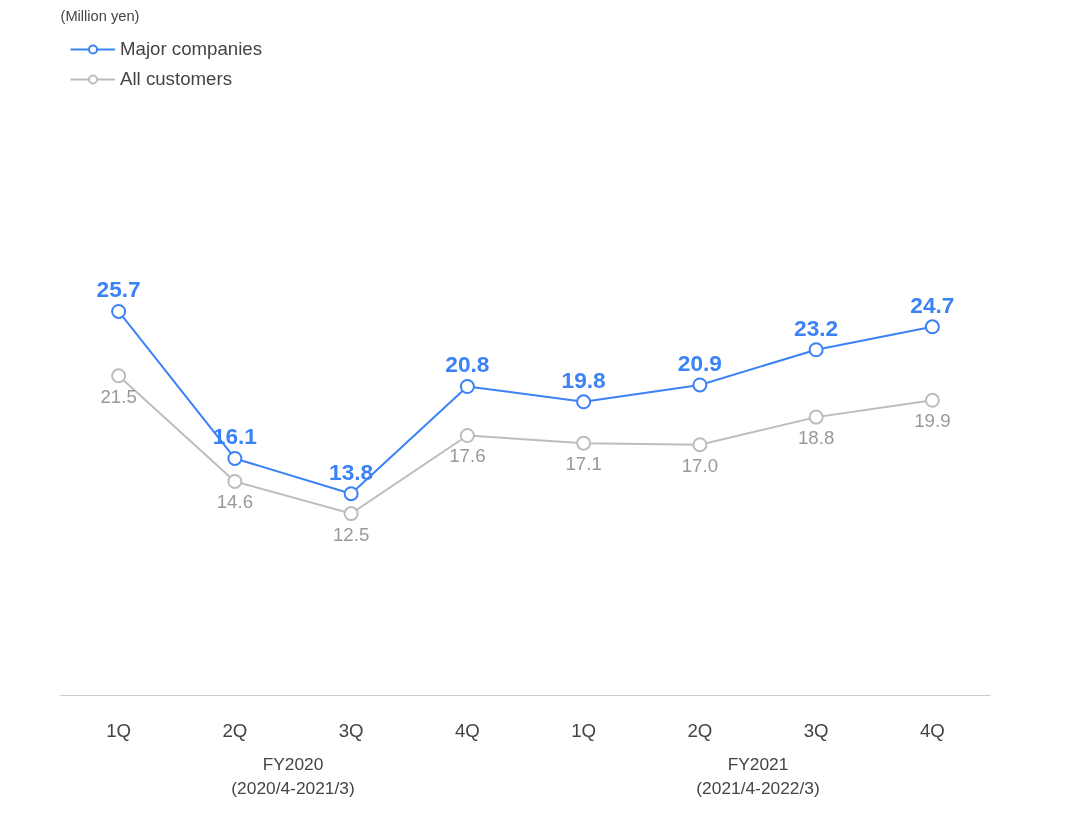  I want to click on data-label: 20.9, so click(699, 362).